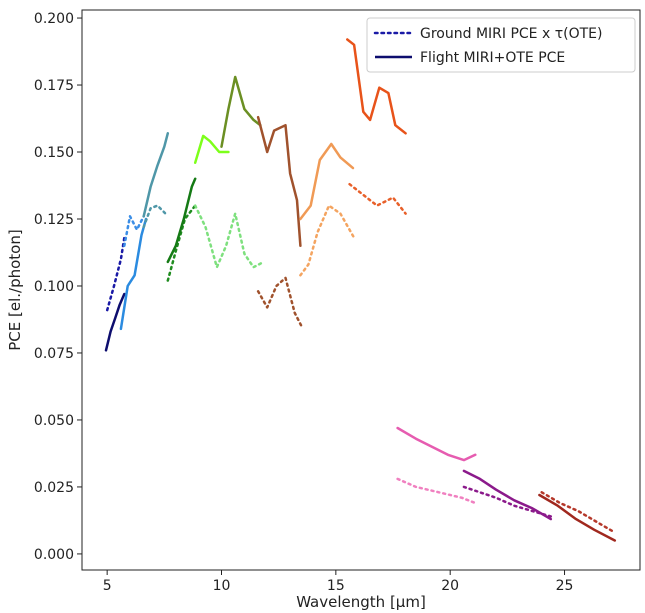  What do you see at coordinates (511, 34) in the screenshot?
I see `legend-label-ground: Ground MIRI PCE x τ(OTE)` at bounding box center [511, 34].